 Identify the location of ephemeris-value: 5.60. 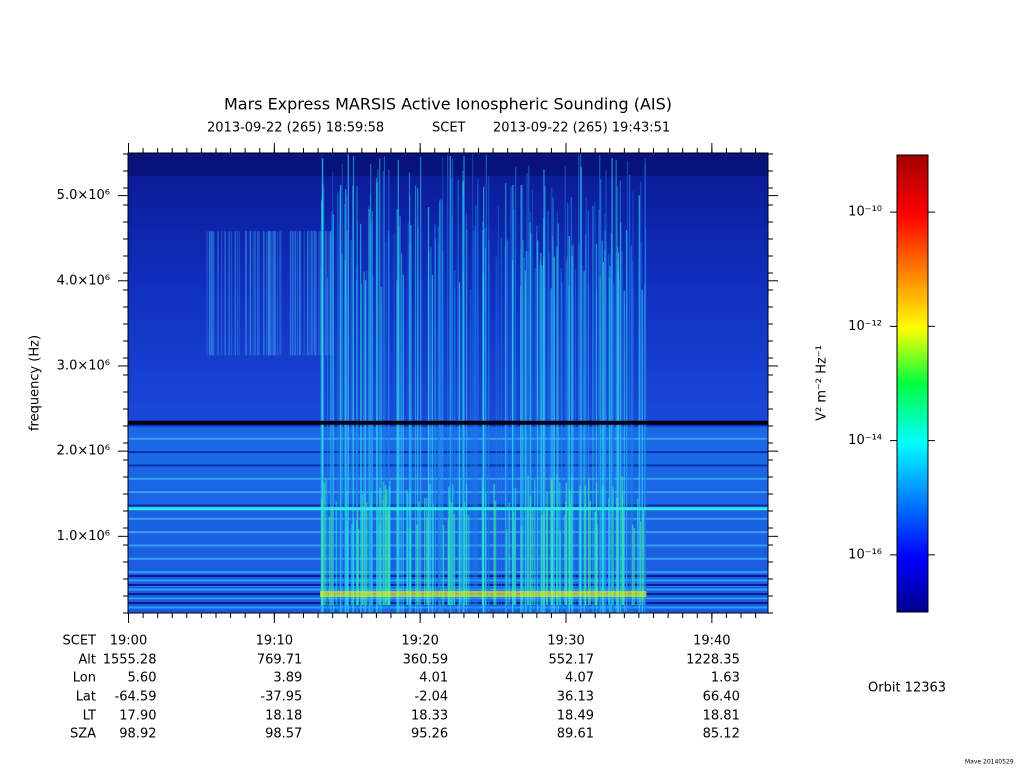
(142, 678).